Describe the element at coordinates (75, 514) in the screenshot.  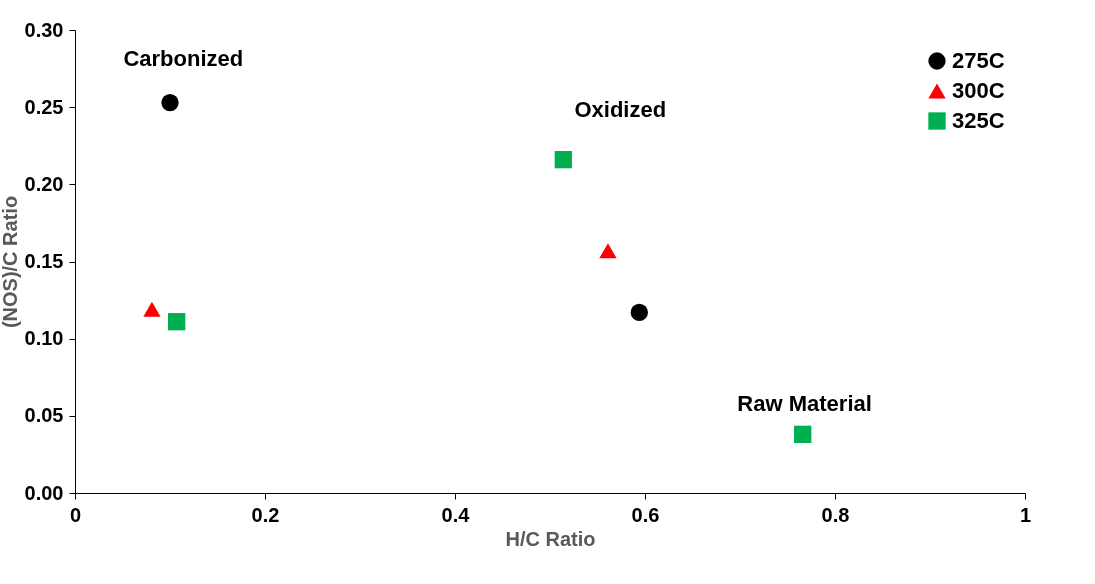
I see `x-tick-label: 0` at that location.